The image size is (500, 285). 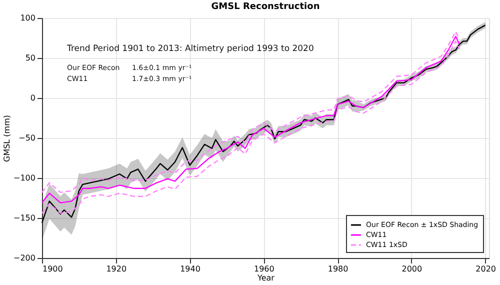 I want to click on y-axis-title: GMSL (mm), so click(x=7, y=138).